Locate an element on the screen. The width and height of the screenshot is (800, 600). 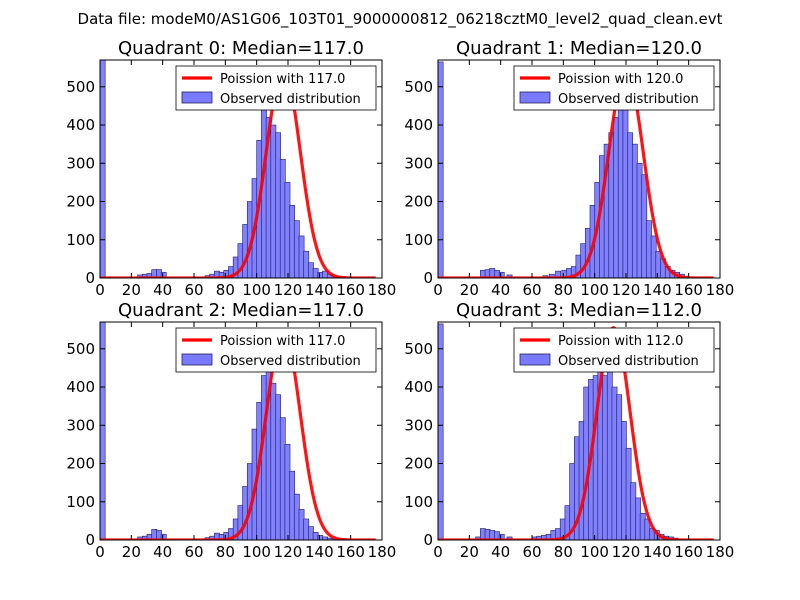
axes-frame is located at coordinates (241, 431).